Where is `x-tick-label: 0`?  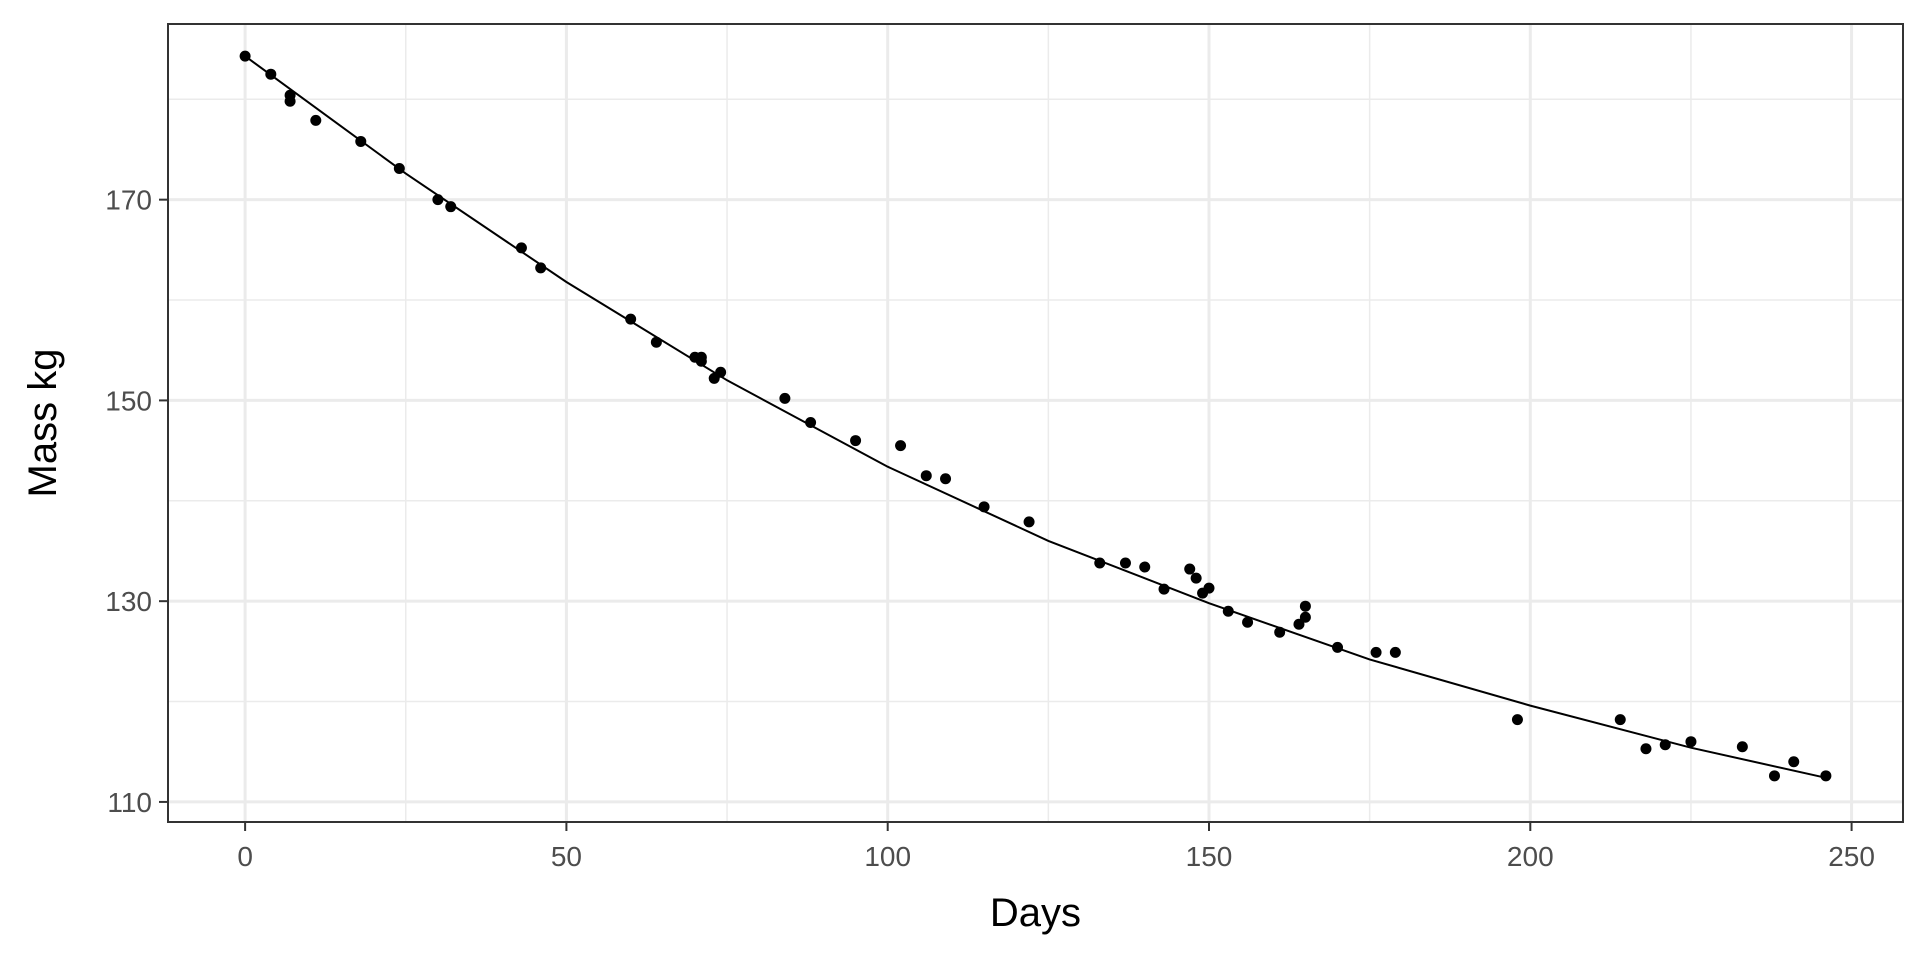 x-tick-label: 0 is located at coordinates (245, 856).